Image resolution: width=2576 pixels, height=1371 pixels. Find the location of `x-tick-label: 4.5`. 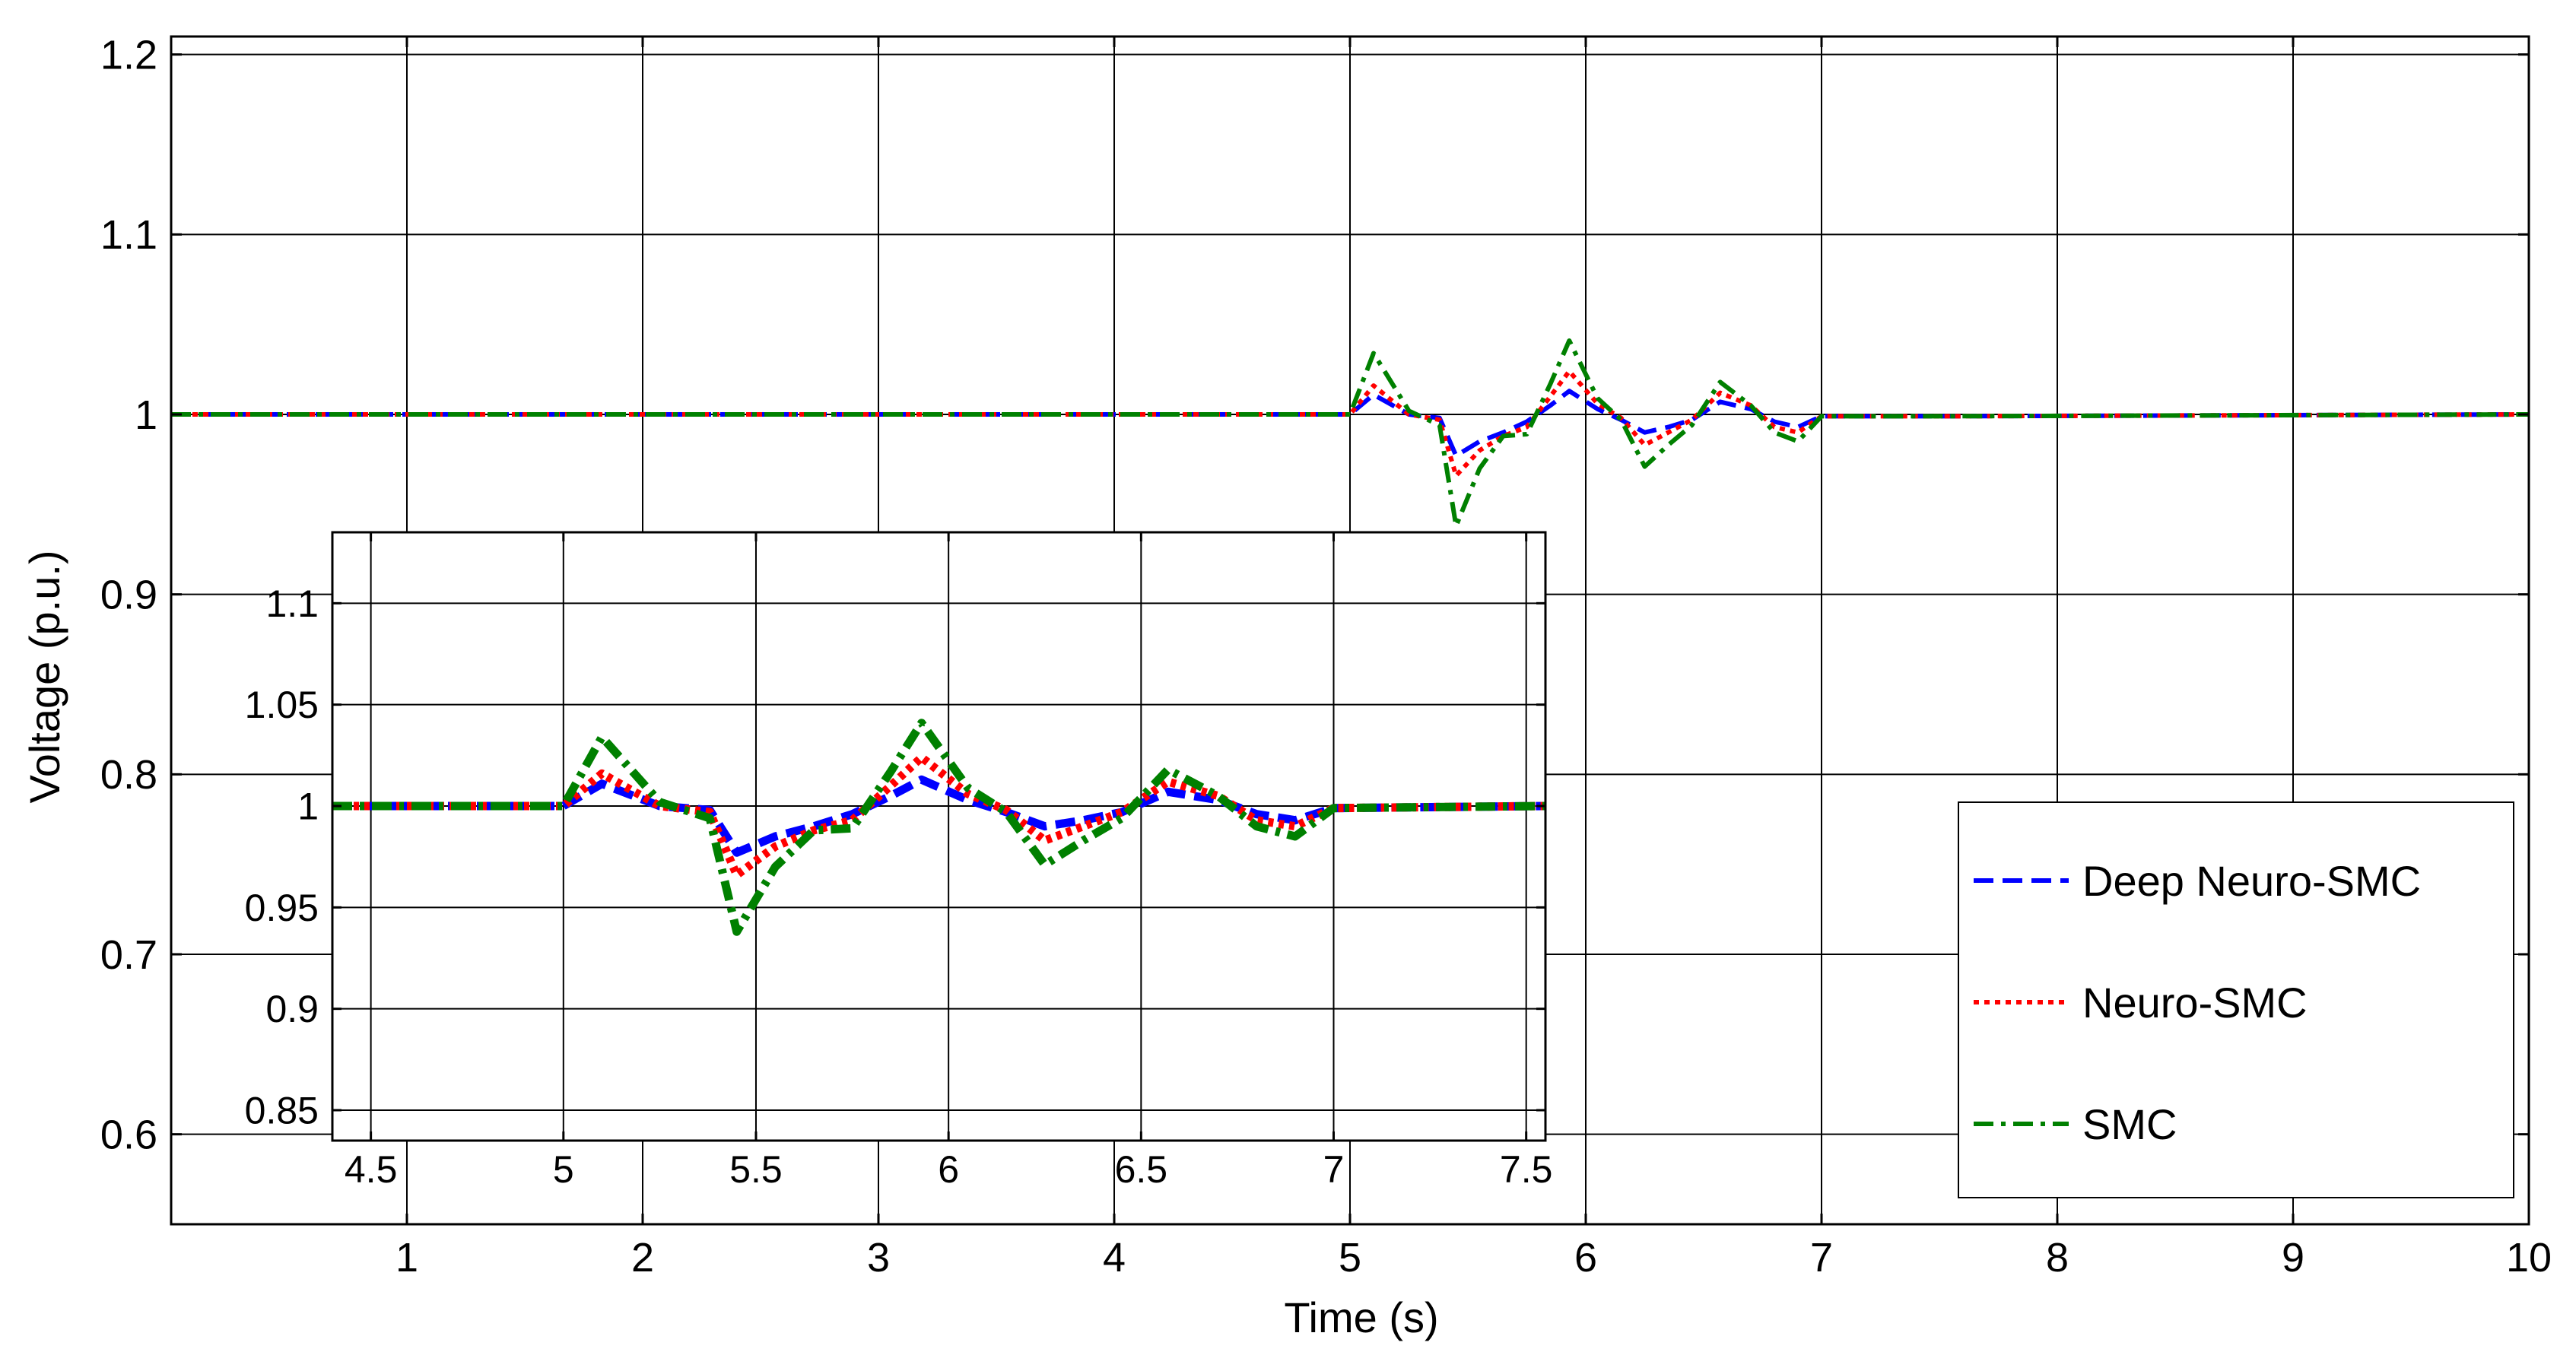

x-tick-label: 4.5 is located at coordinates (371, 1169).